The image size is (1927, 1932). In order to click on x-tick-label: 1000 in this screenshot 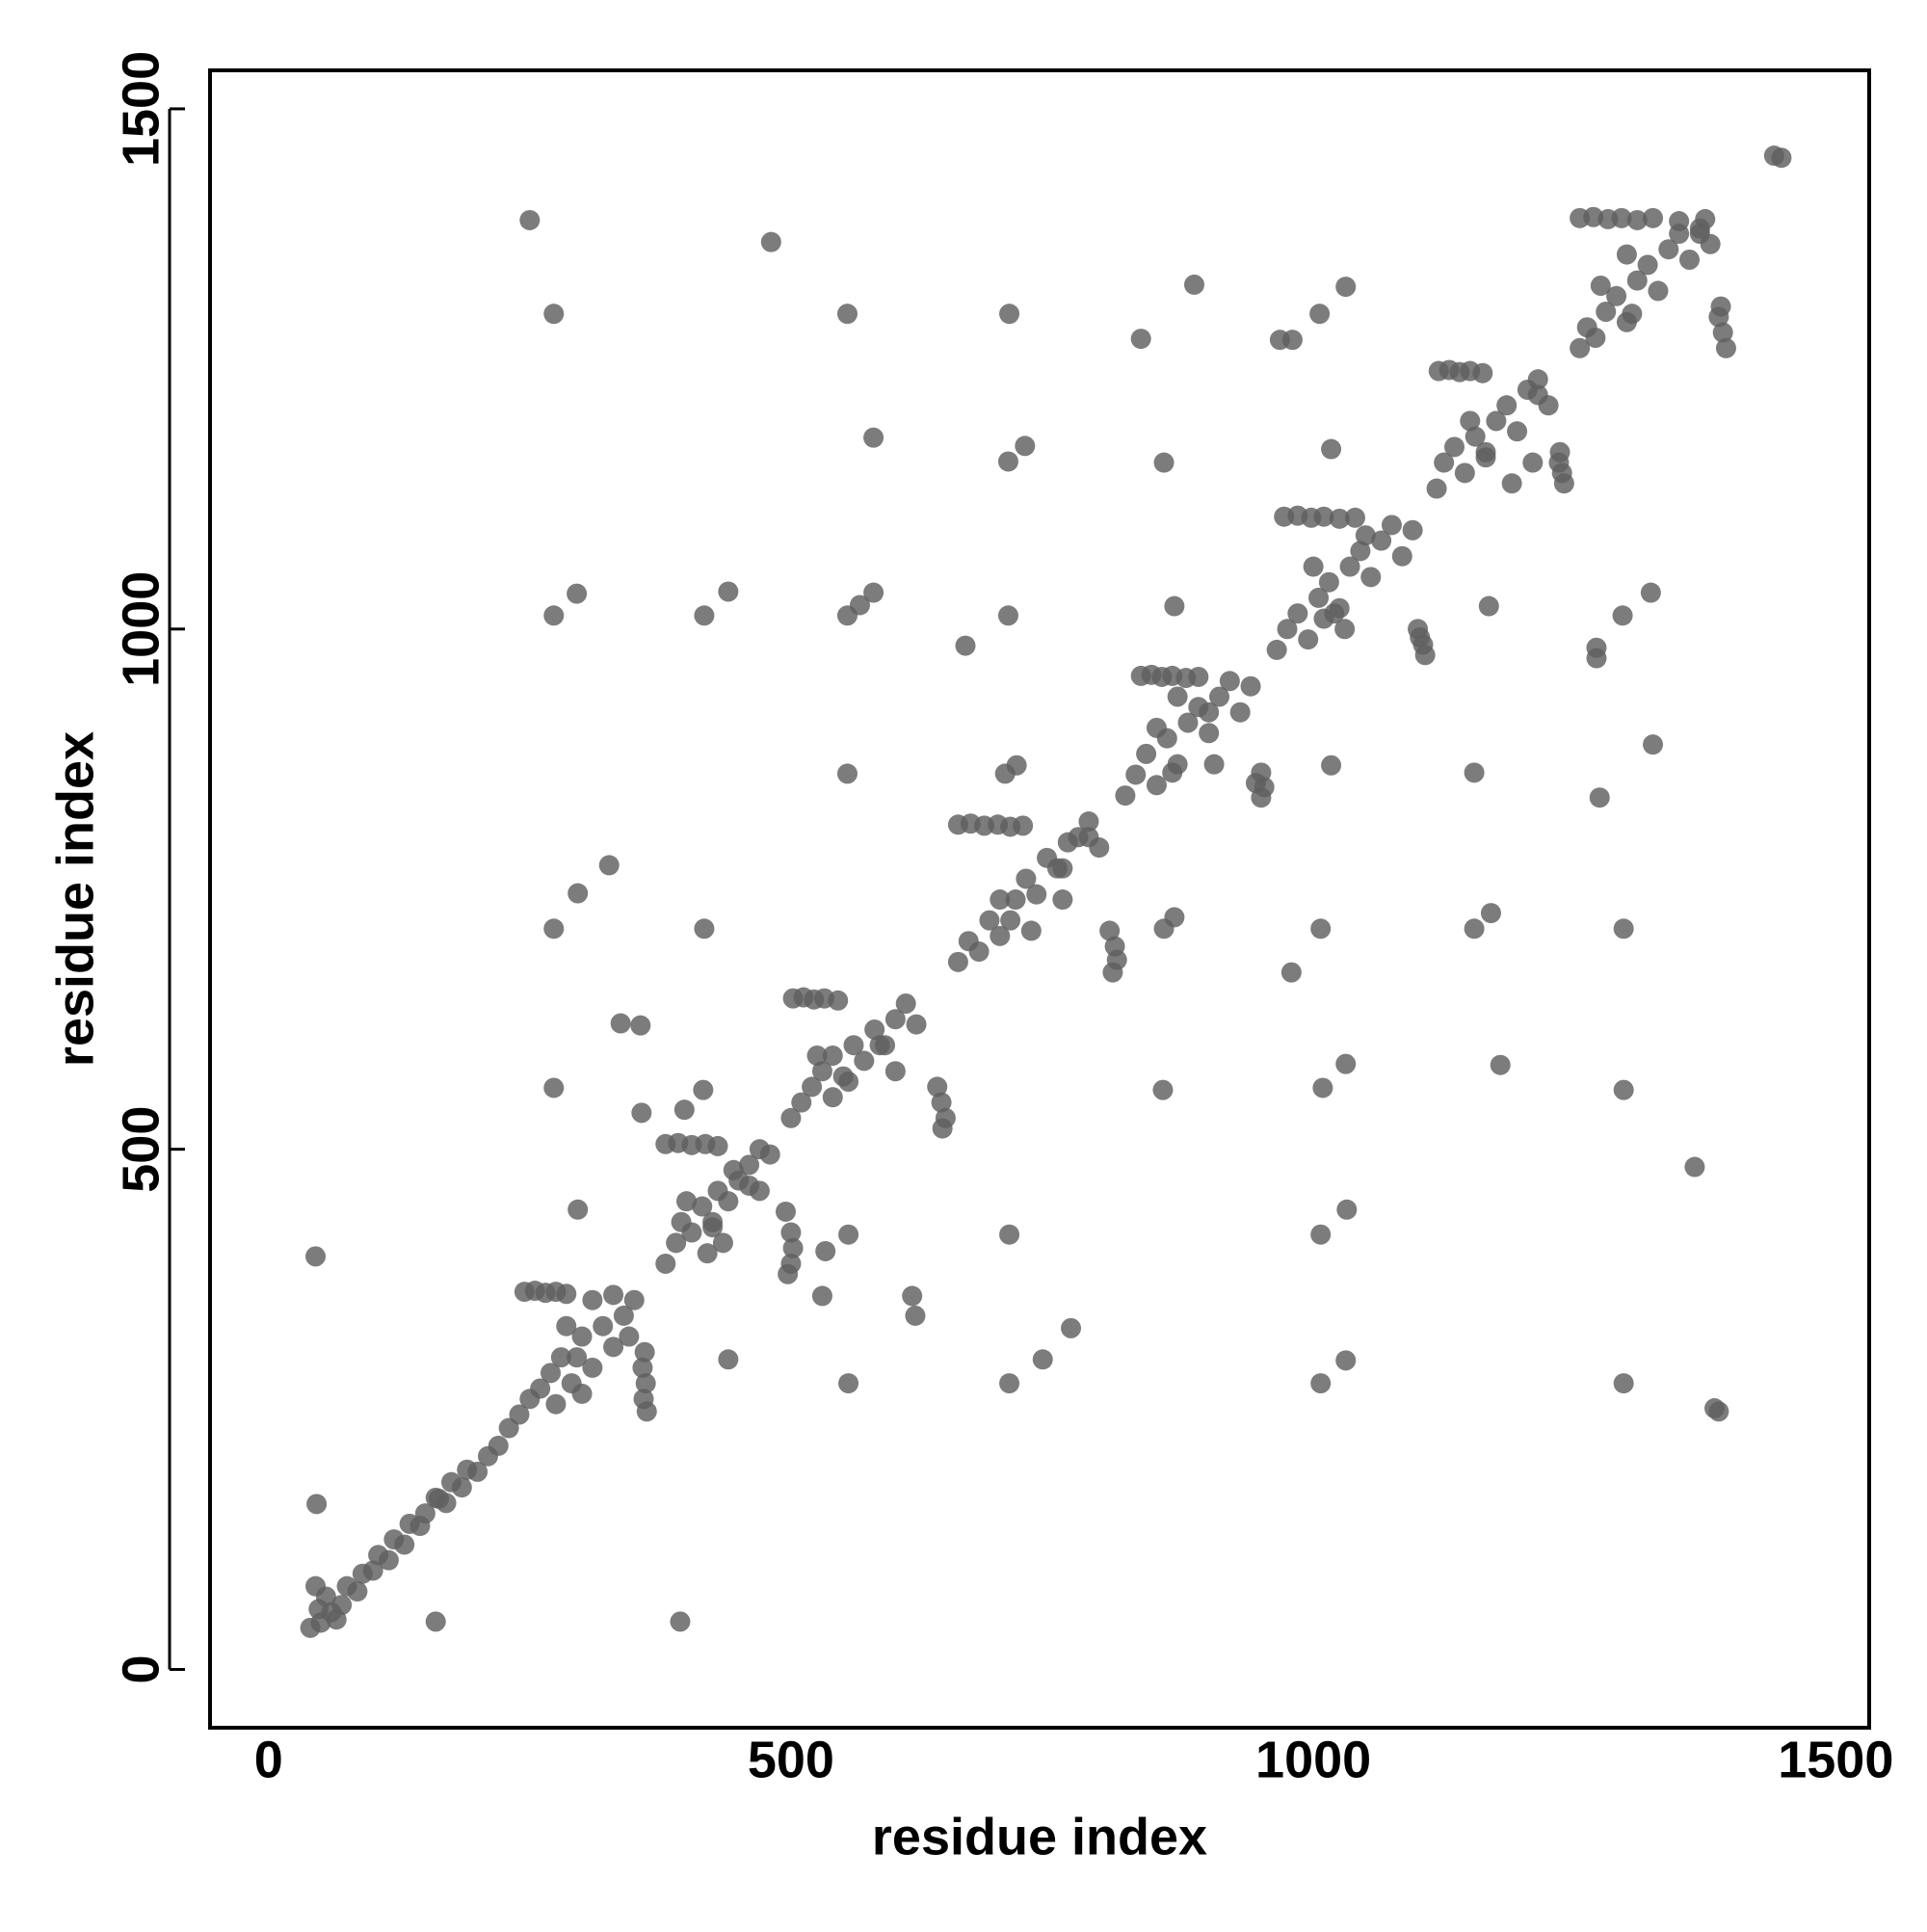, I will do `click(1313, 1759)`.